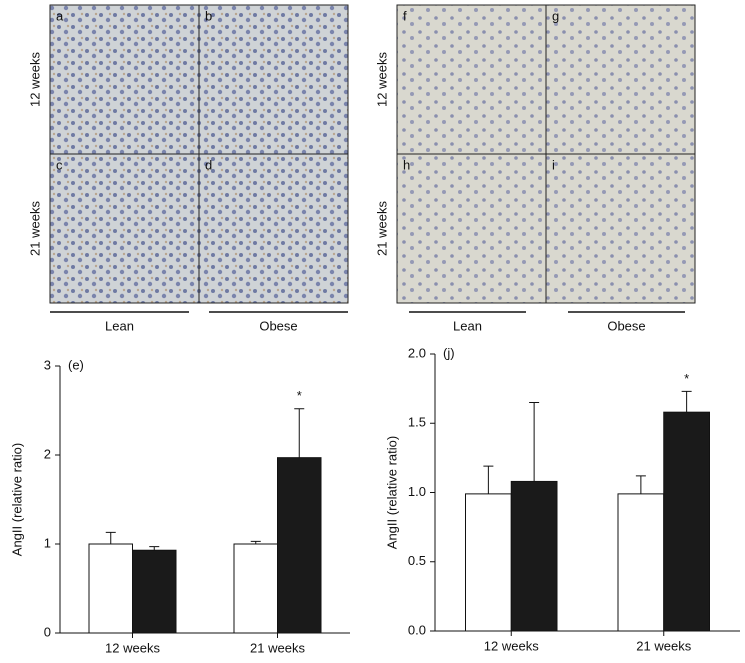 Image resolution: width=745 pixels, height=663 pixels. I want to click on y-tick-label: 2, so click(47, 453).